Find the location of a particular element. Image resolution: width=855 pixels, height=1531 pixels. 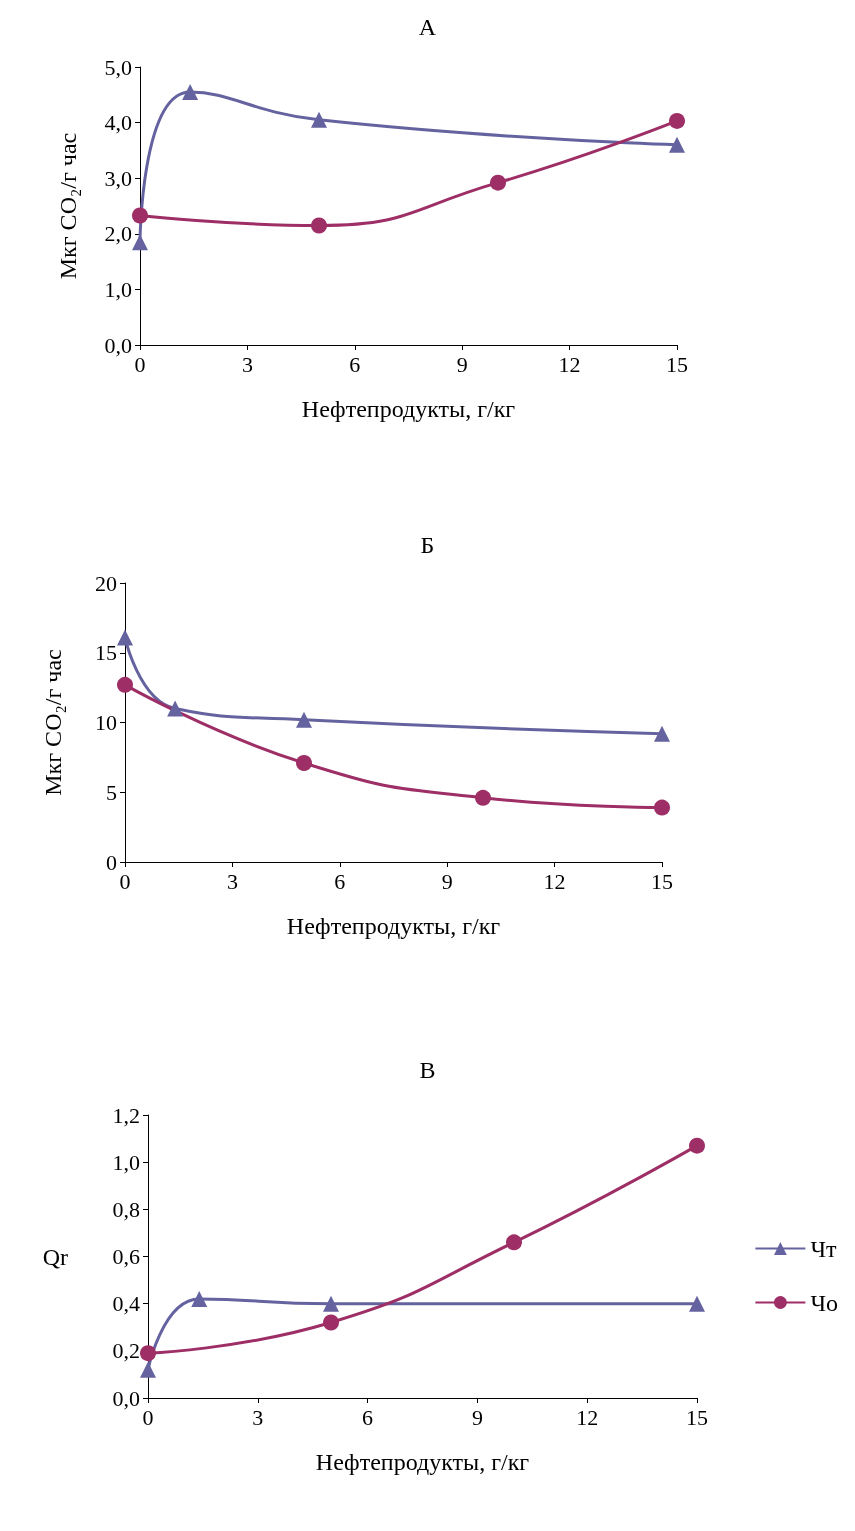

y-tick-label: 1,2 is located at coordinates (126, 1115).